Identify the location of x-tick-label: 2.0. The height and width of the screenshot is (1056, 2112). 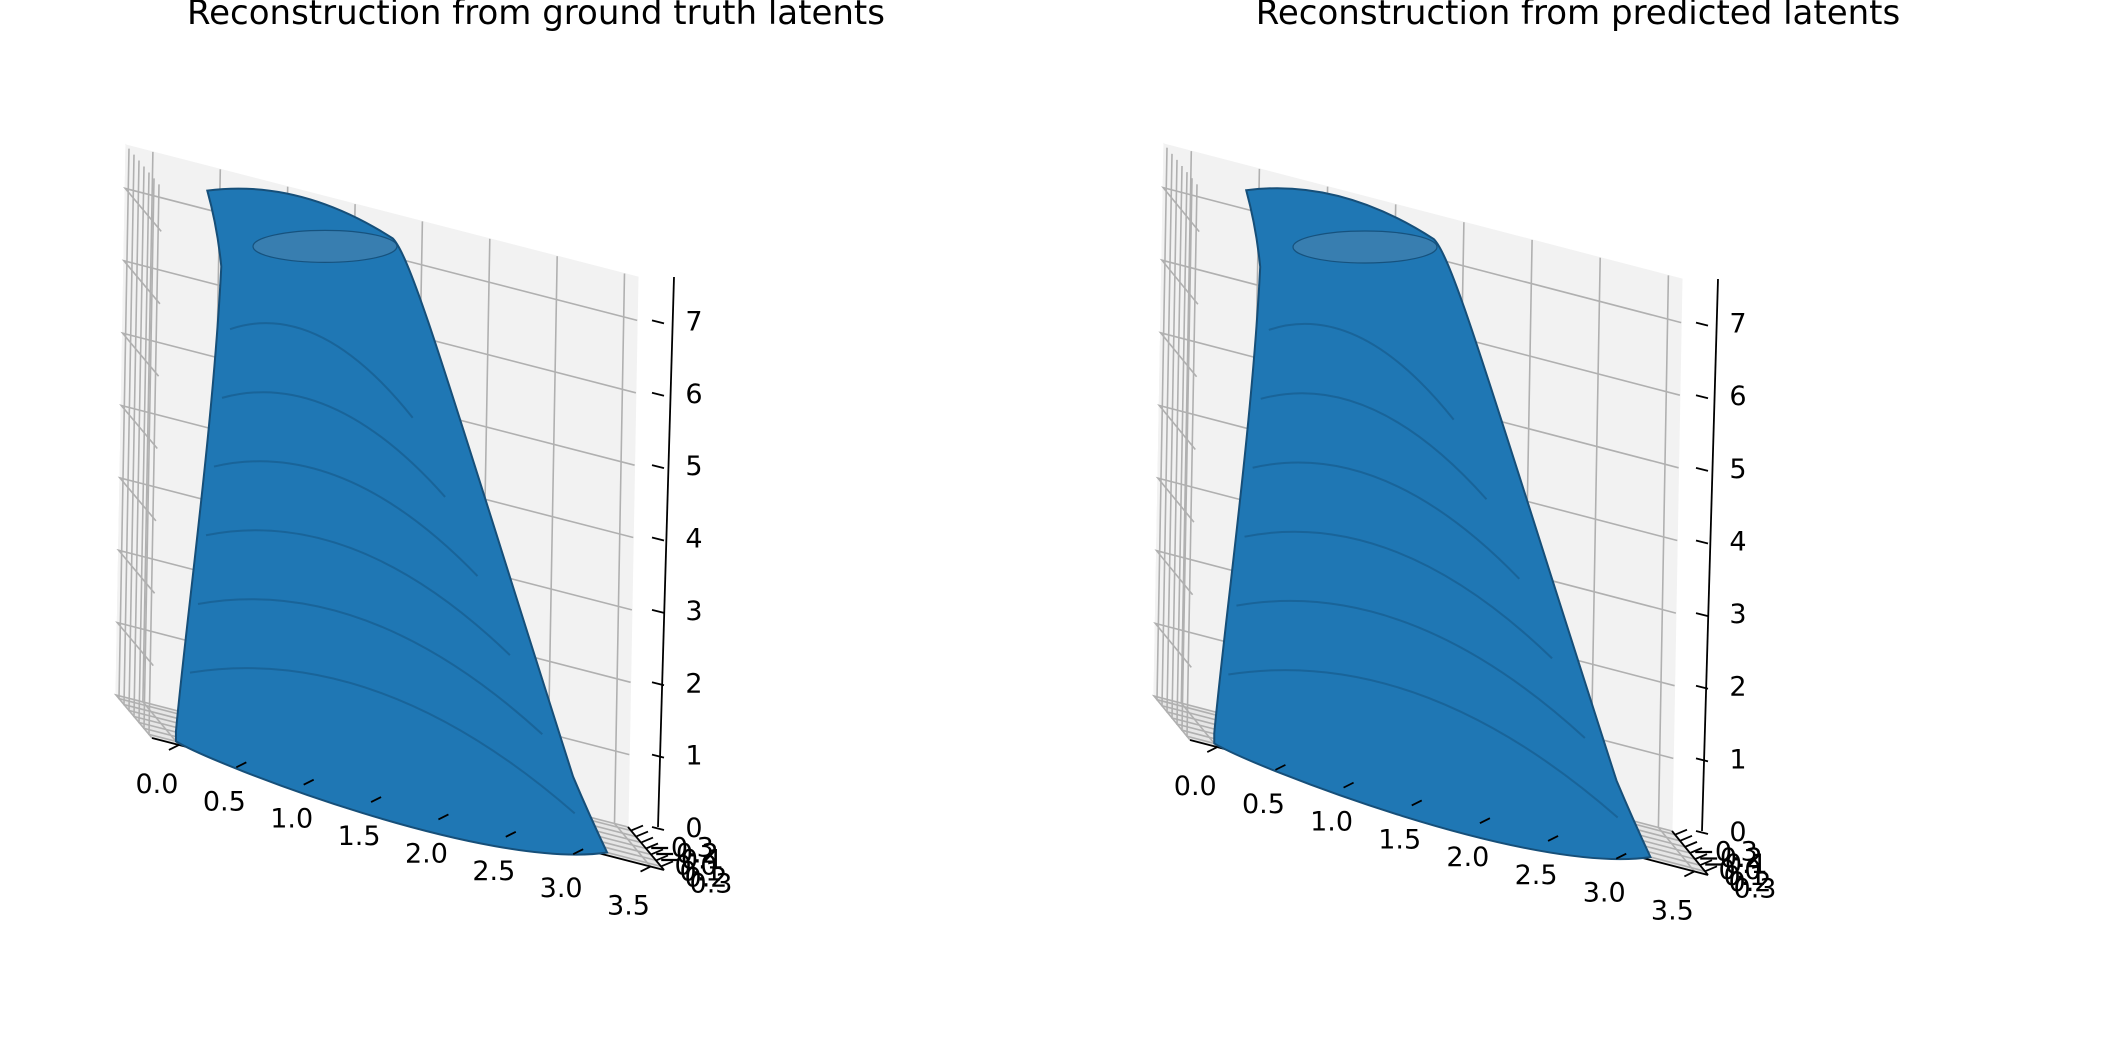
(1467, 857).